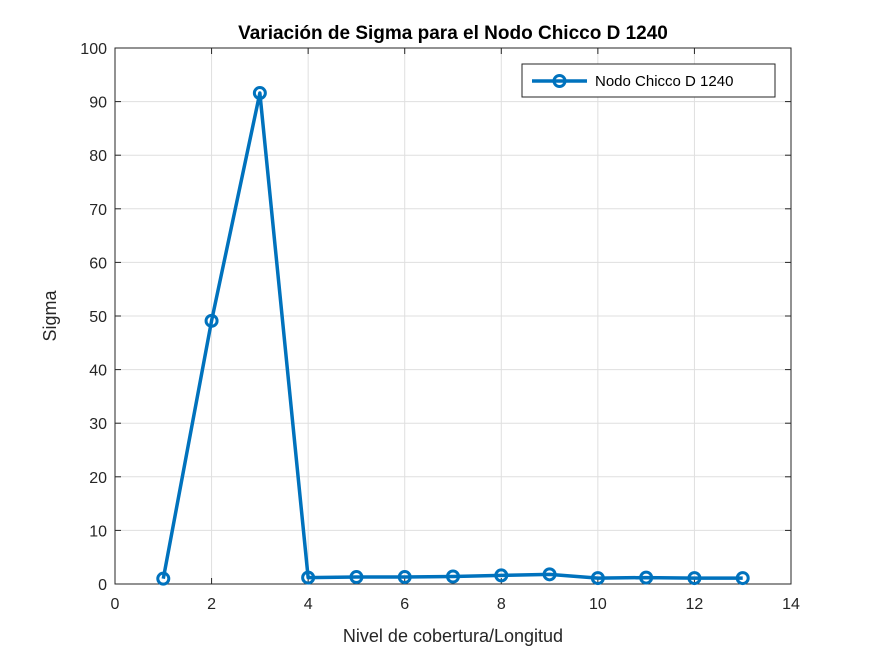 The image size is (875, 656). Describe the element at coordinates (98, 210) in the screenshot. I see `y-tick-label: 70` at that location.